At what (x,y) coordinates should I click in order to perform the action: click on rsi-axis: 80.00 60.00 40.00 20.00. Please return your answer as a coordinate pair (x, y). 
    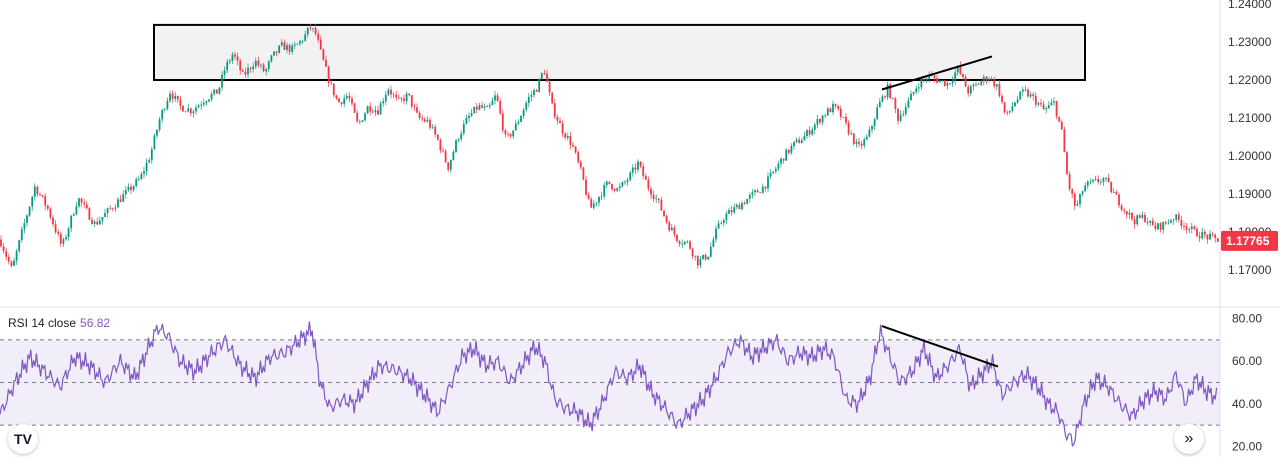
    Looking at the image, I should click on (1247, 383).